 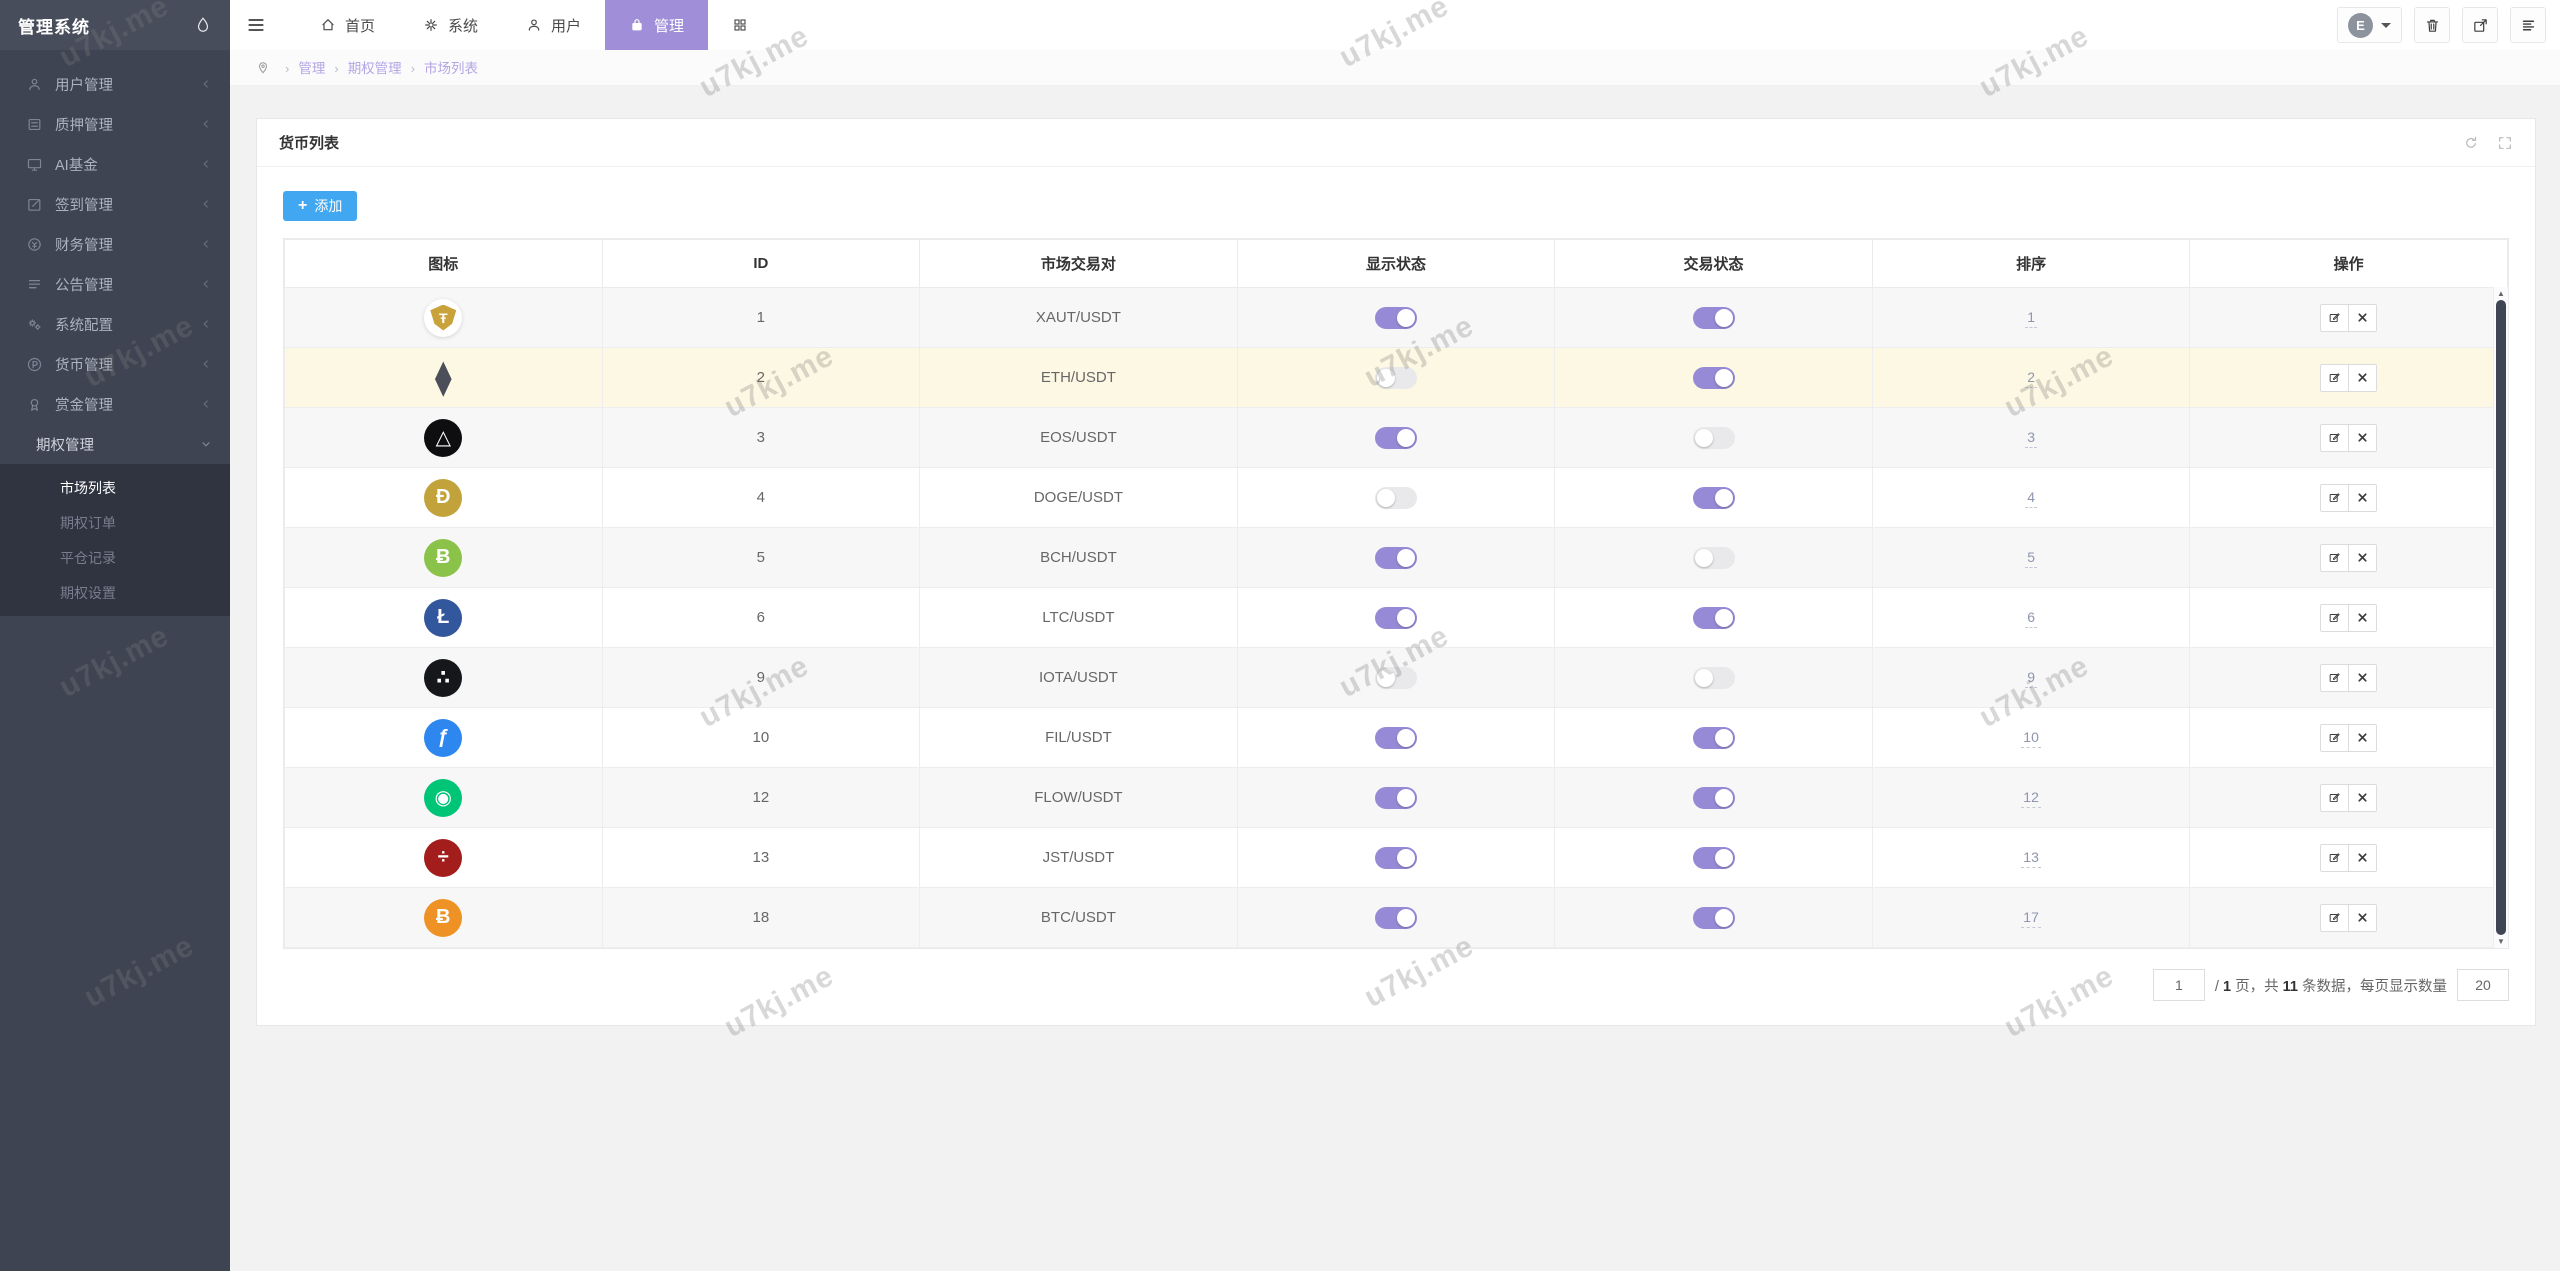 I want to click on page-number-input, so click(x=2178, y=985).